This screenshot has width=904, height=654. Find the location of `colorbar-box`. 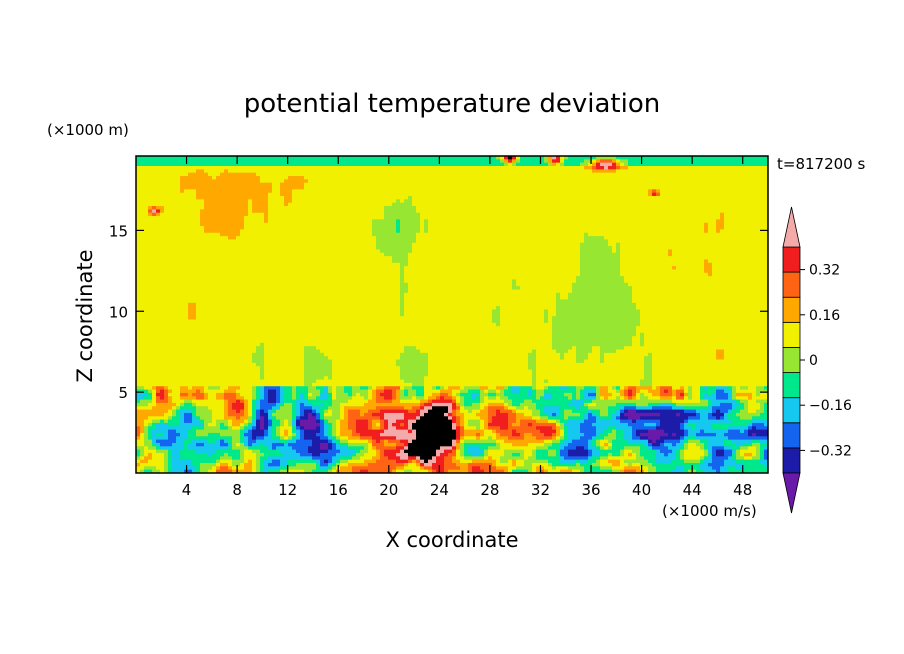

colorbar-box is located at coordinates (791, 309).